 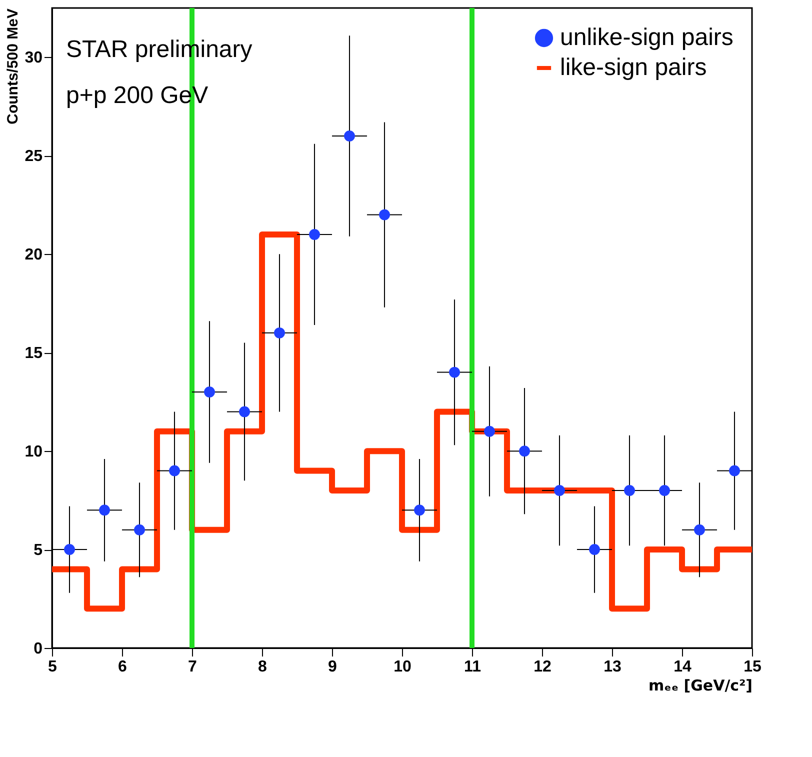 I want to click on x-tick-label: 9, so click(x=333, y=667).